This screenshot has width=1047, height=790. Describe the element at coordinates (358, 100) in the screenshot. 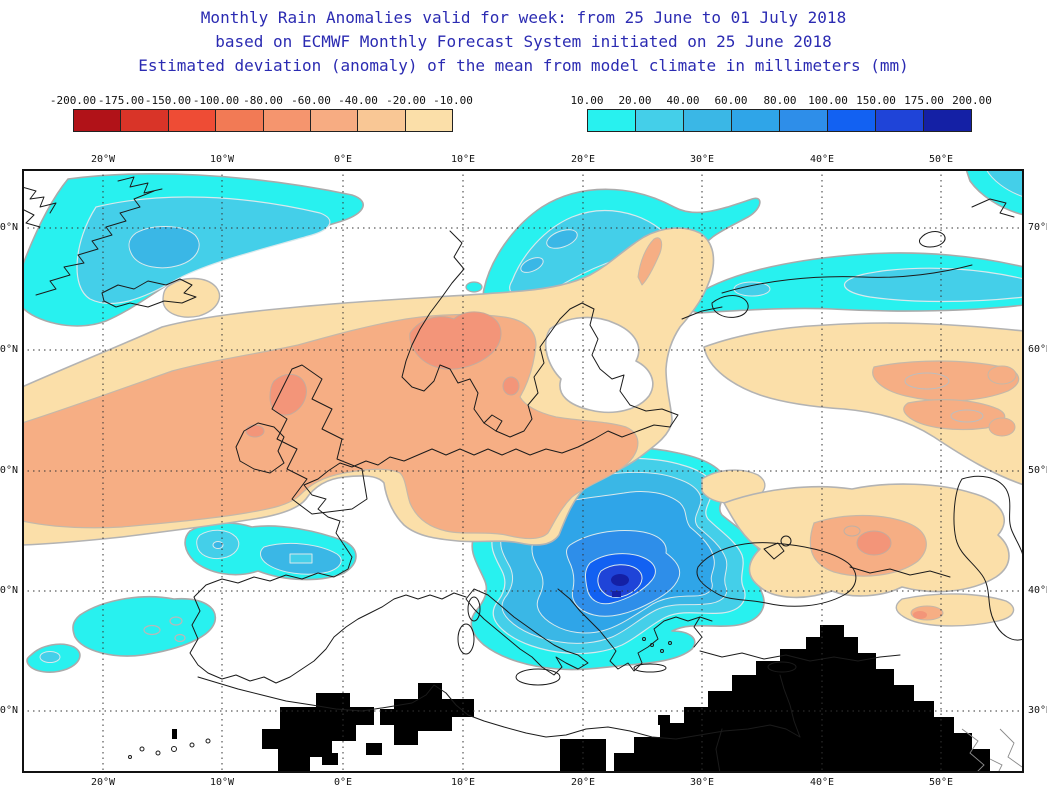

I see `neg-scale-label: -40.00` at that location.